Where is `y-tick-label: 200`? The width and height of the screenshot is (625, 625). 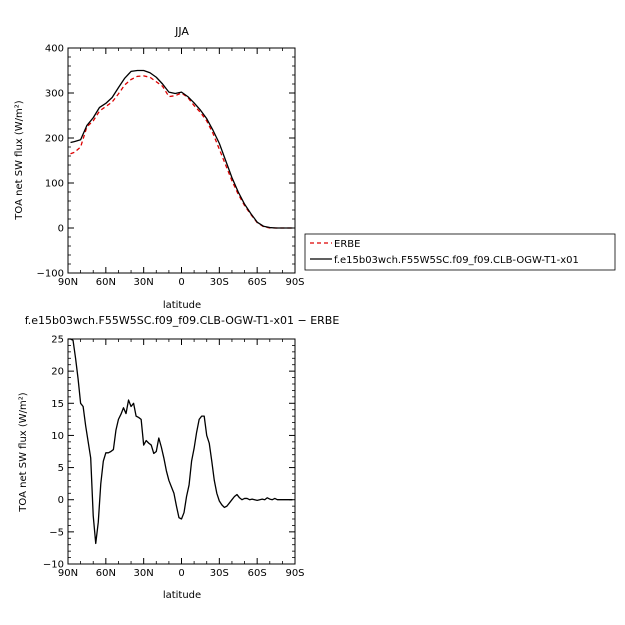 y-tick-label: 200 is located at coordinates (54, 139).